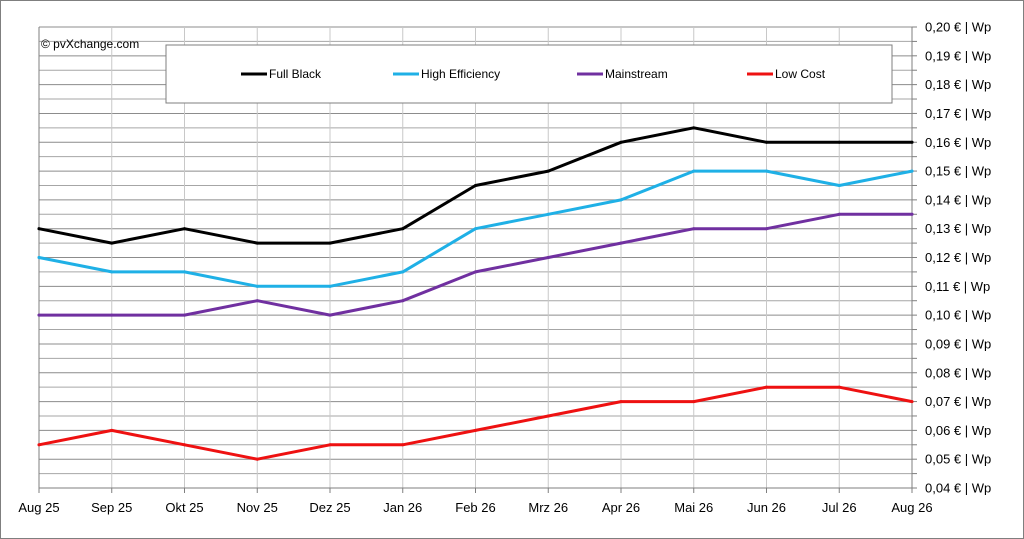  What do you see at coordinates (184, 507) in the screenshot?
I see `x-tick-label: Okt 25` at bounding box center [184, 507].